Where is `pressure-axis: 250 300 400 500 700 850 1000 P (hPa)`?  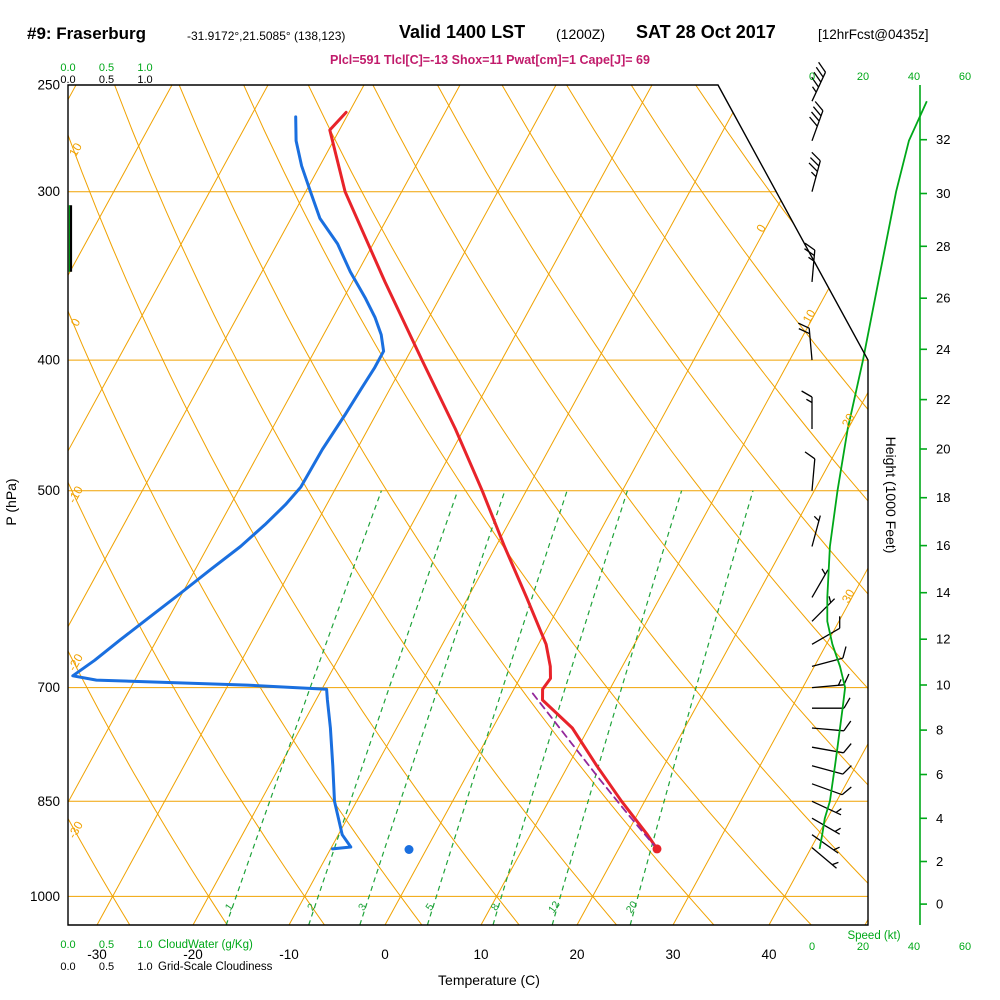
pressure-axis: 250 300 400 500 700 850 1000 P (hPa) is located at coordinates (31, 491).